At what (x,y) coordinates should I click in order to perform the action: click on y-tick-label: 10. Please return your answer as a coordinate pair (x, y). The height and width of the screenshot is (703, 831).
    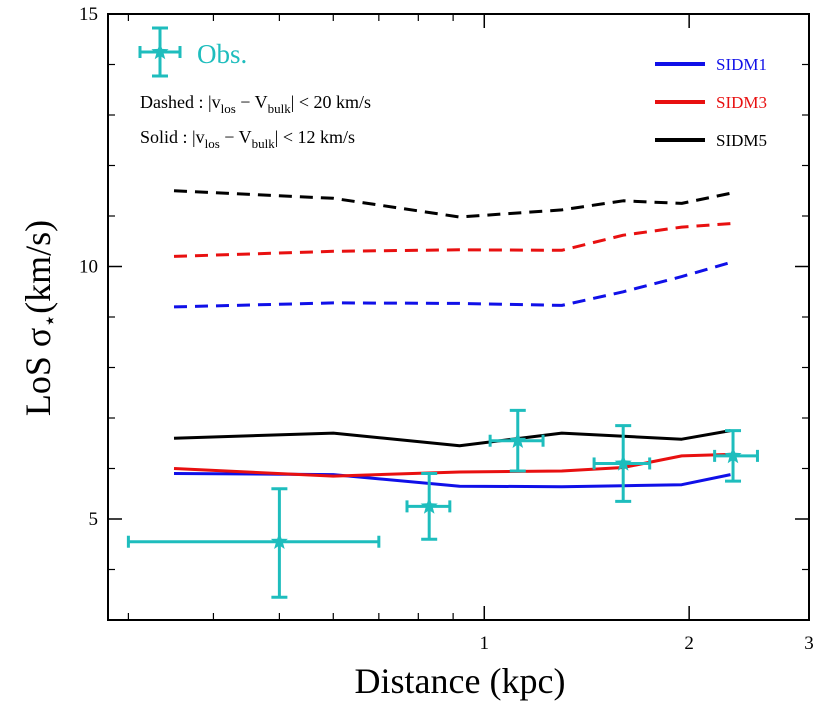
    Looking at the image, I should click on (88, 267).